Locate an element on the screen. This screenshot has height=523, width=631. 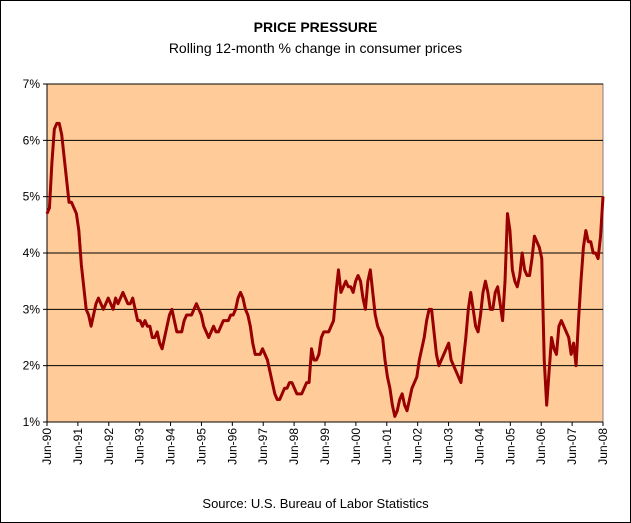
chart-source: Source: U.S. Bureau of Labor Statistics is located at coordinates (315, 503).